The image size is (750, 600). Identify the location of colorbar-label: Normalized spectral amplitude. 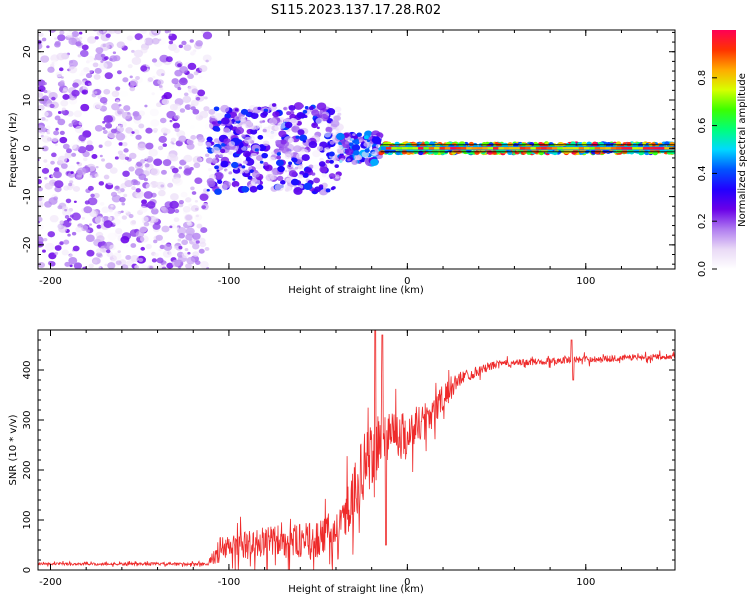
(742, 150).